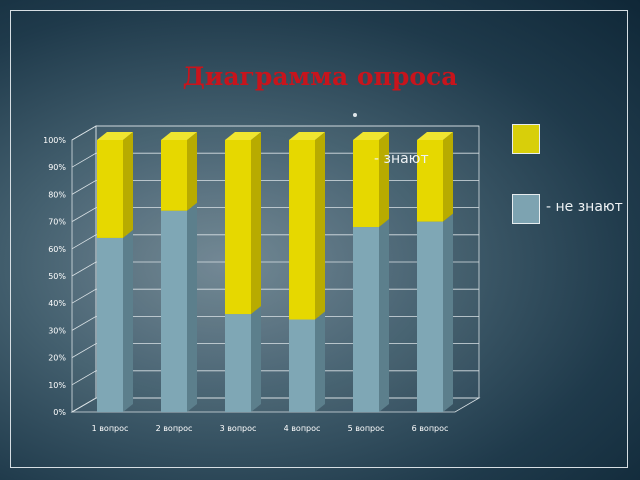 Image resolution: width=640 pixels, height=480 pixels. I want to click on y-tick-label: 60%, so click(57, 249).